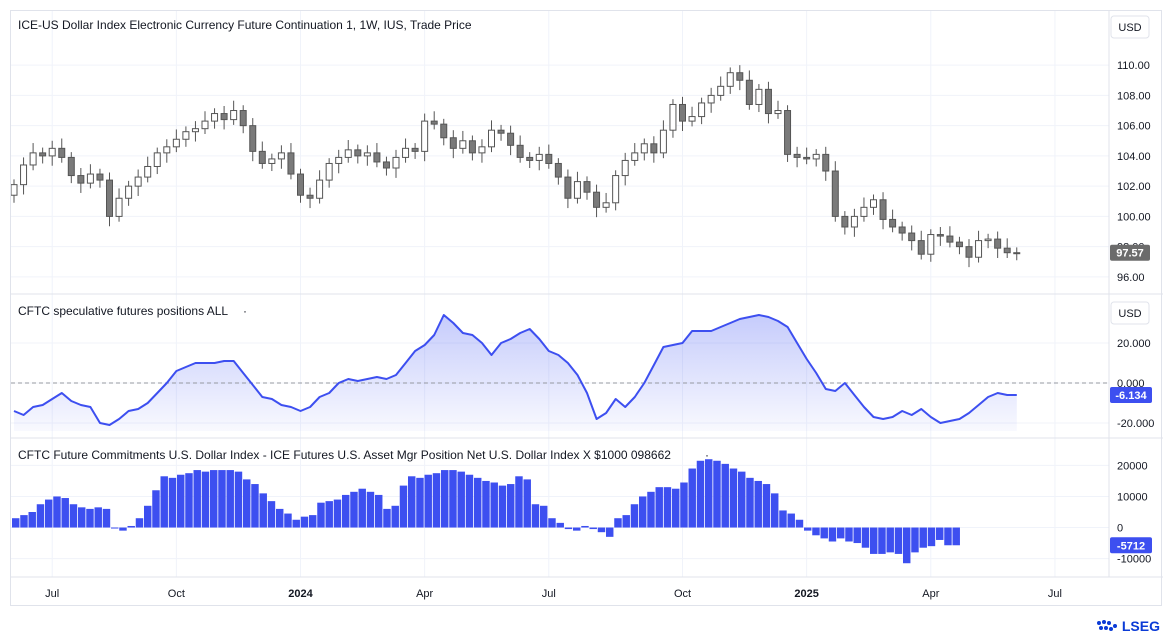  What do you see at coordinates (1130, 313) in the screenshot?
I see `cftc-currency-button: USD` at bounding box center [1130, 313].